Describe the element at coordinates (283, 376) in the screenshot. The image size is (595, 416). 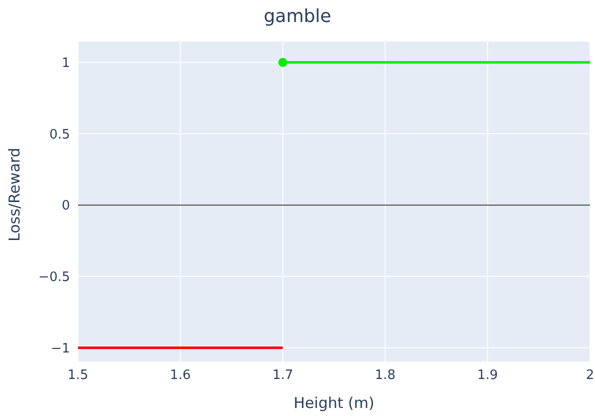
I see `x-tick-label: 1.7` at that location.